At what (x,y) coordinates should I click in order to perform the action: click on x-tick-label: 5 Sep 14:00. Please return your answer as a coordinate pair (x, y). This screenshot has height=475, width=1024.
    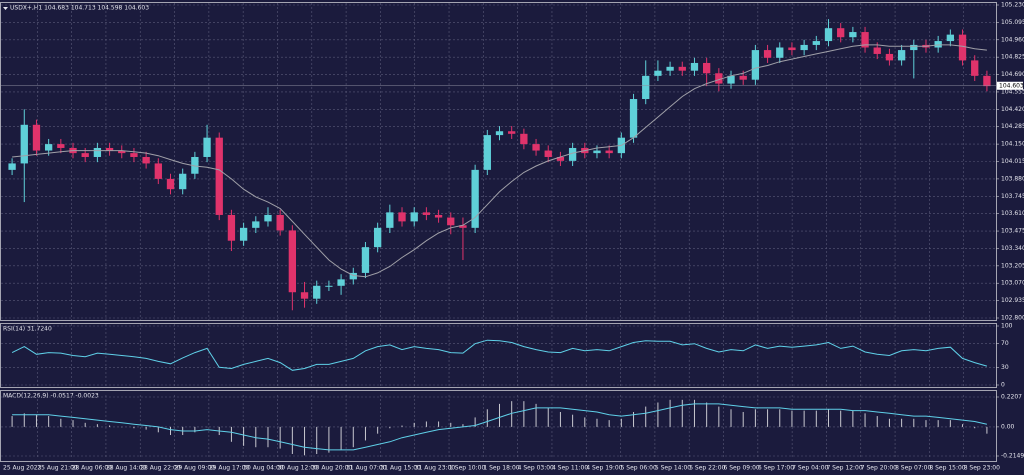
    Looking at the image, I should click on (673, 468).